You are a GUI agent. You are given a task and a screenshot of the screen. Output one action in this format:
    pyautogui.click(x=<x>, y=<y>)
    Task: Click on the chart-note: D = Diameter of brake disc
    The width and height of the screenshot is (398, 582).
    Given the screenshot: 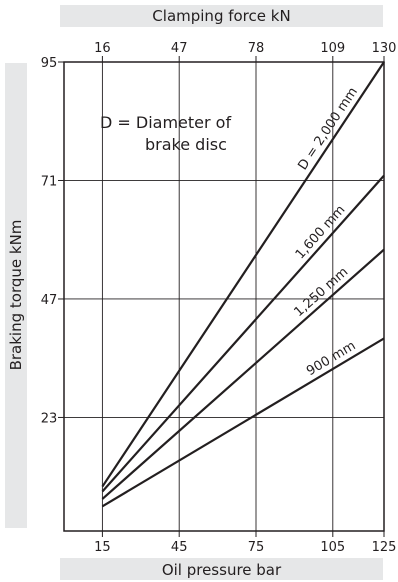 What is the action you would take?
    pyautogui.click(x=185, y=134)
    